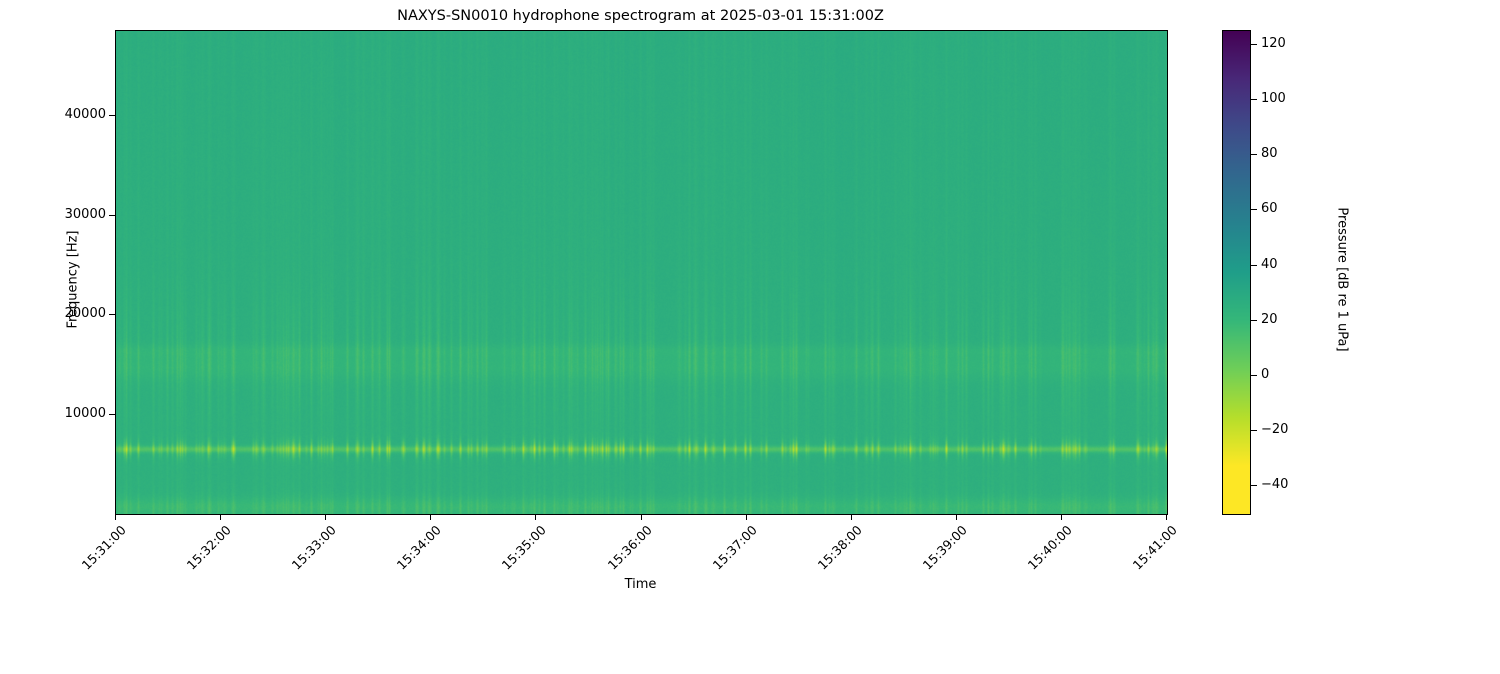 The width and height of the screenshot is (1500, 674). Describe the element at coordinates (85, 313) in the screenshot. I see `y-axis-tick-label: 20000` at that location.